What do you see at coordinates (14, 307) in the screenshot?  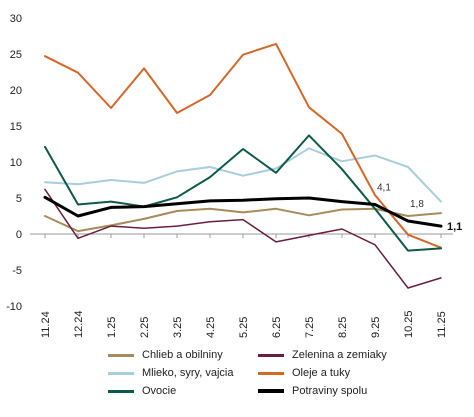 I see `y-tick-label: -10` at bounding box center [14, 307].